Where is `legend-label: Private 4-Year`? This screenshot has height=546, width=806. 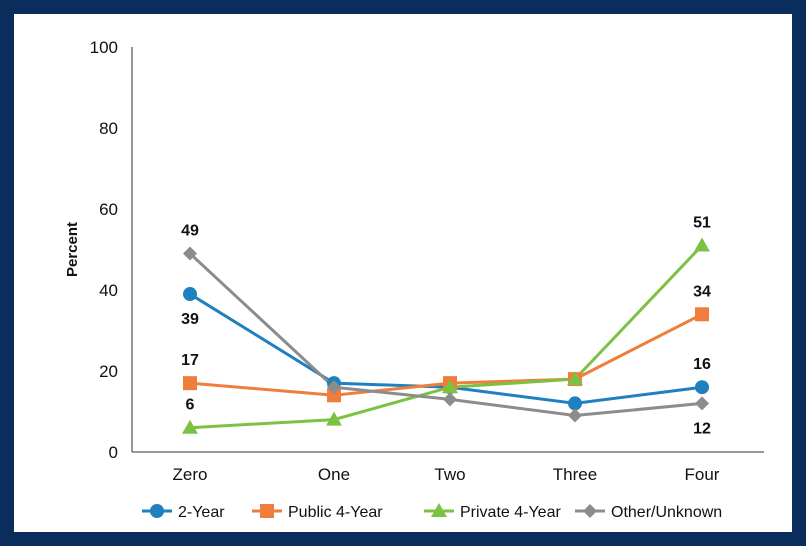 legend-label: Private 4-Year is located at coordinates (510, 512).